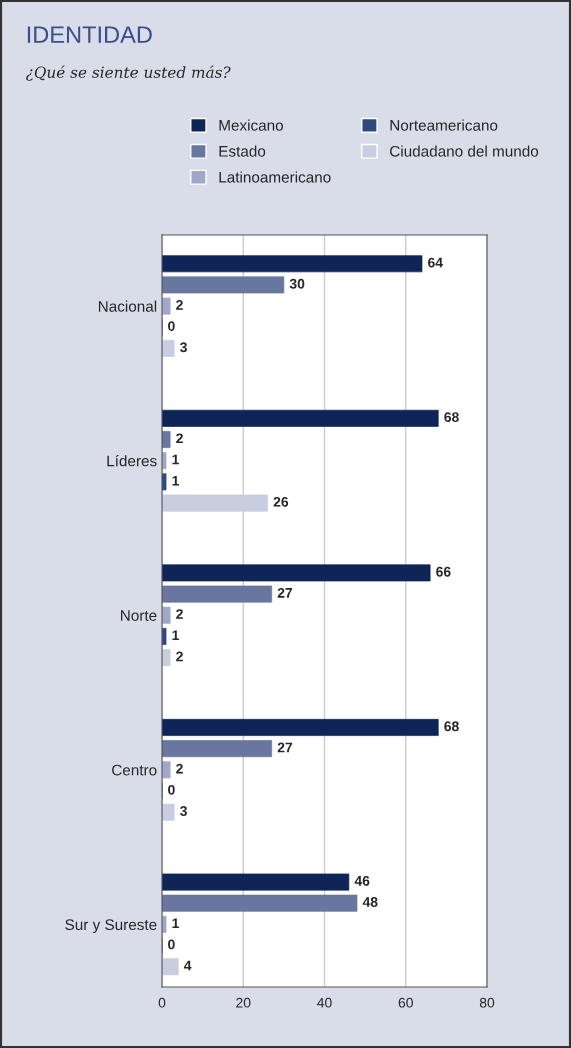 This screenshot has width=571, height=1048. What do you see at coordinates (251, 125) in the screenshot?
I see `legend-label: Mexicano` at bounding box center [251, 125].